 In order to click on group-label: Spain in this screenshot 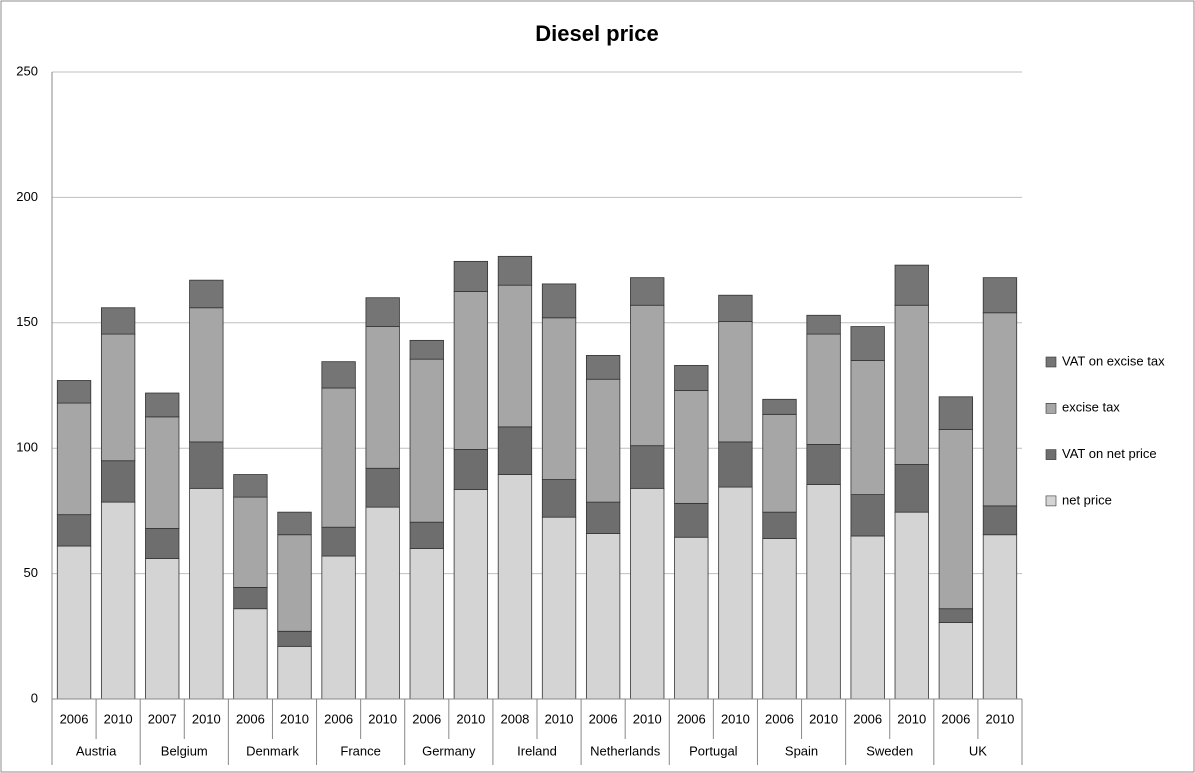, I will do `click(801, 750)`.